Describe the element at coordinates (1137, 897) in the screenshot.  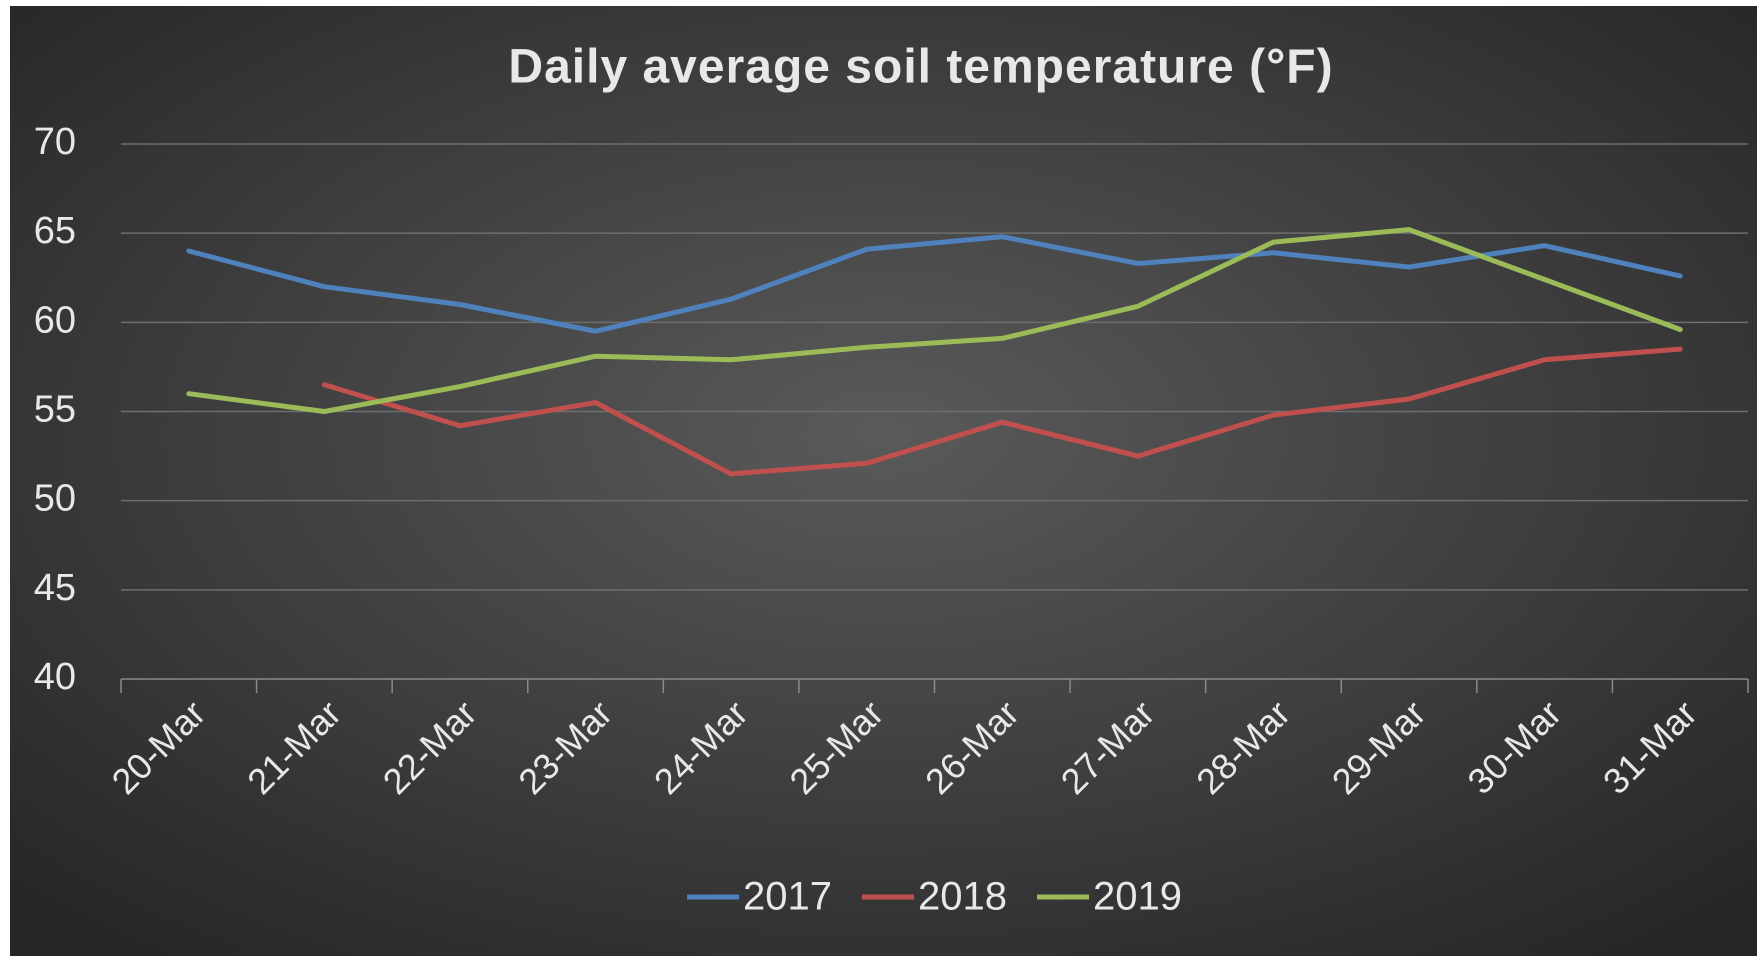
I see `legend-label: 2019` at that location.